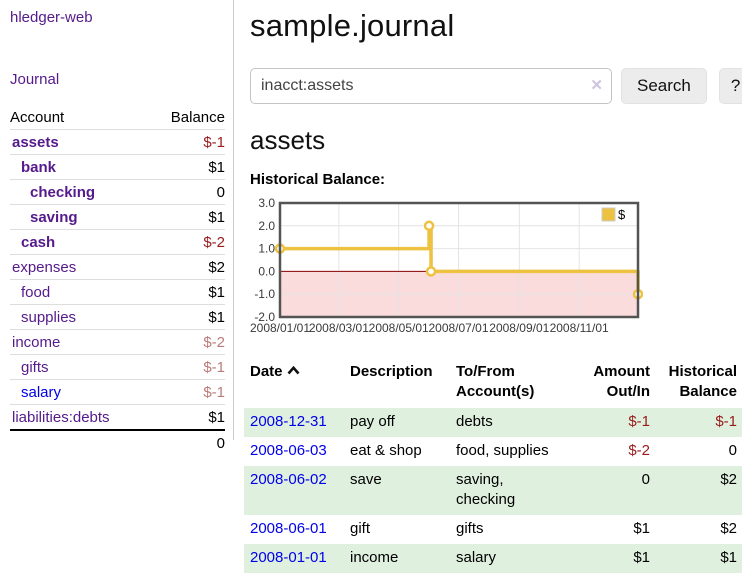  Describe the element at coordinates (41, 392) in the screenshot. I see `sidebar-account-link: salary` at that location.